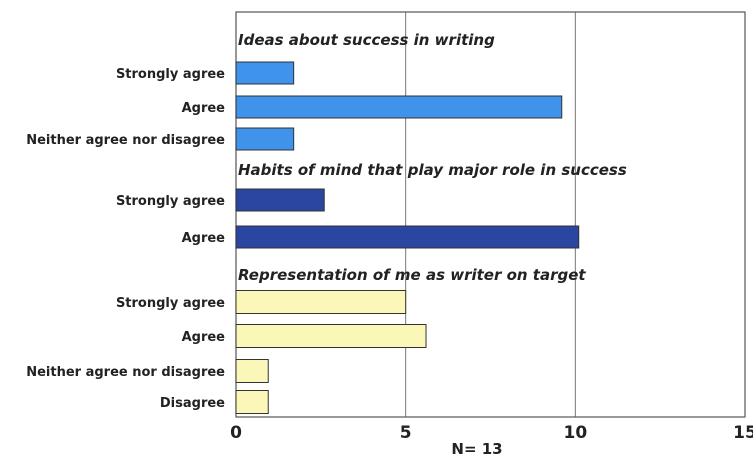 The height and width of the screenshot is (459, 753). What do you see at coordinates (236, 433) in the screenshot?
I see `x-tick-label-0: 0` at bounding box center [236, 433].